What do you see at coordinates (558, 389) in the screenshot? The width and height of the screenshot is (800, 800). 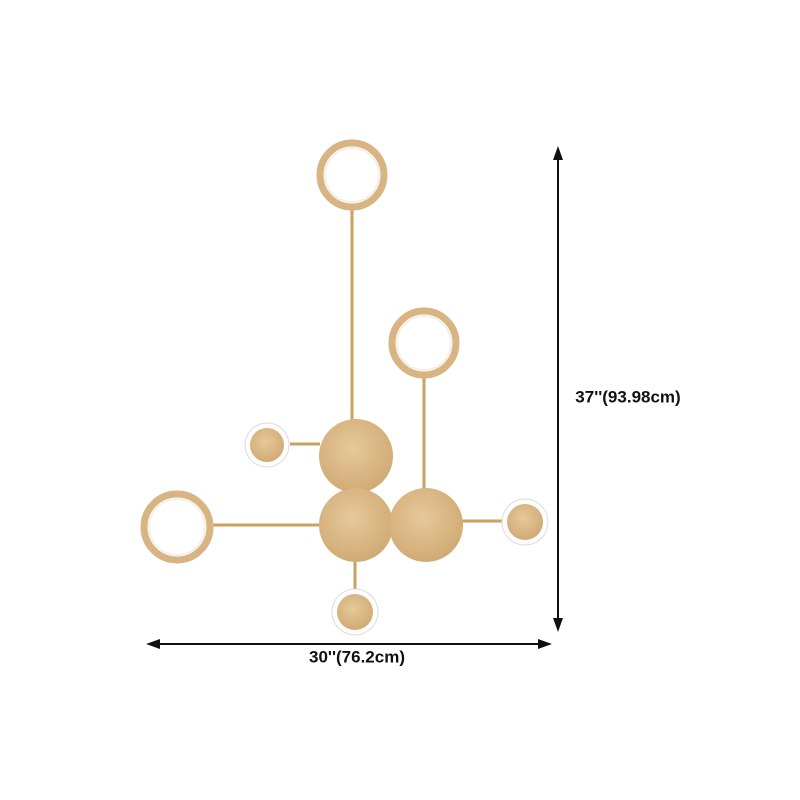 I see `height-arrow` at bounding box center [558, 389].